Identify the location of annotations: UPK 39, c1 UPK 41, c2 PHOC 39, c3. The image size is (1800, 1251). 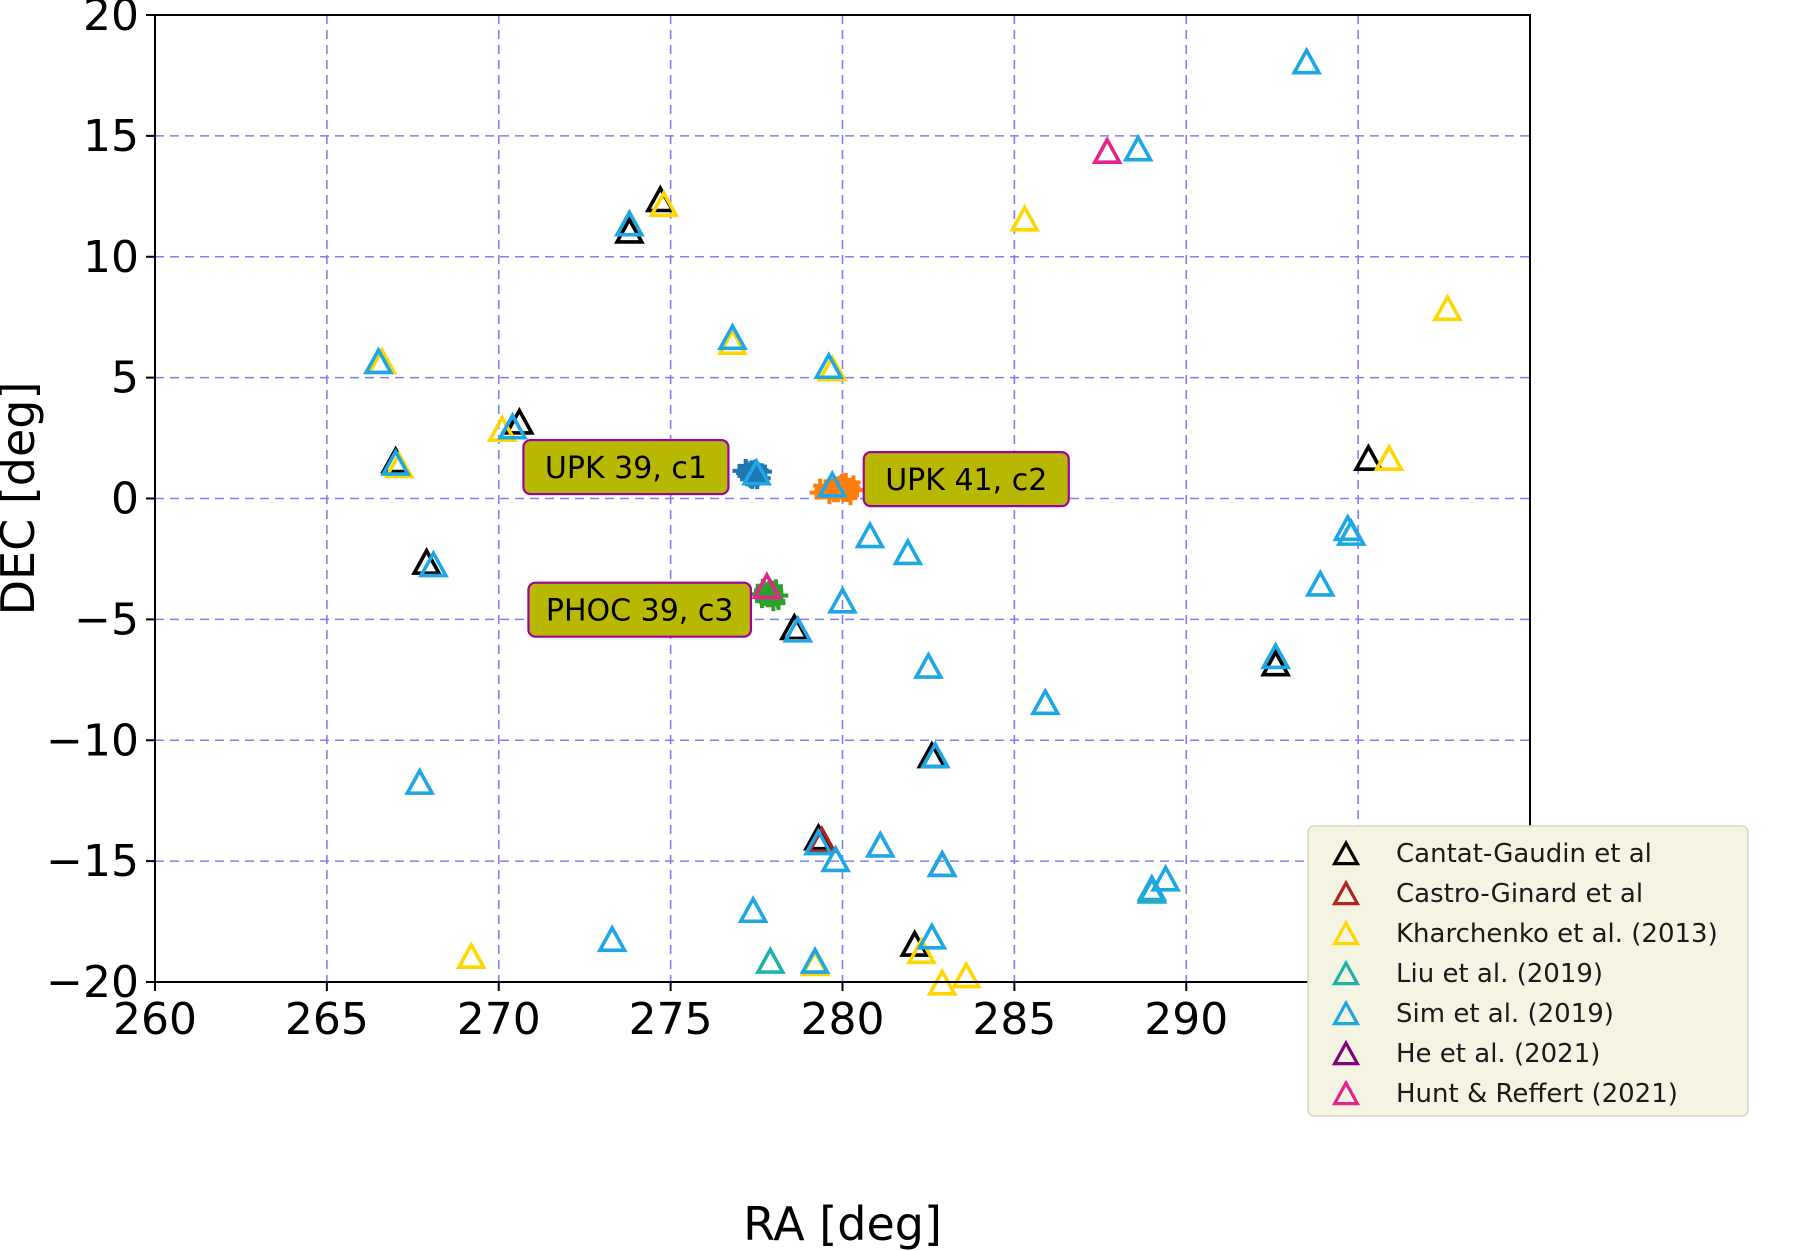
(796, 538).